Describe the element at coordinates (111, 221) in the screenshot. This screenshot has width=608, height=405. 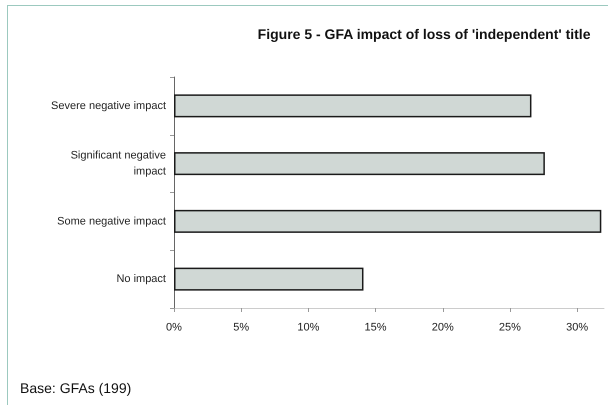
I see `y-tick-label: Some negative impact` at that location.